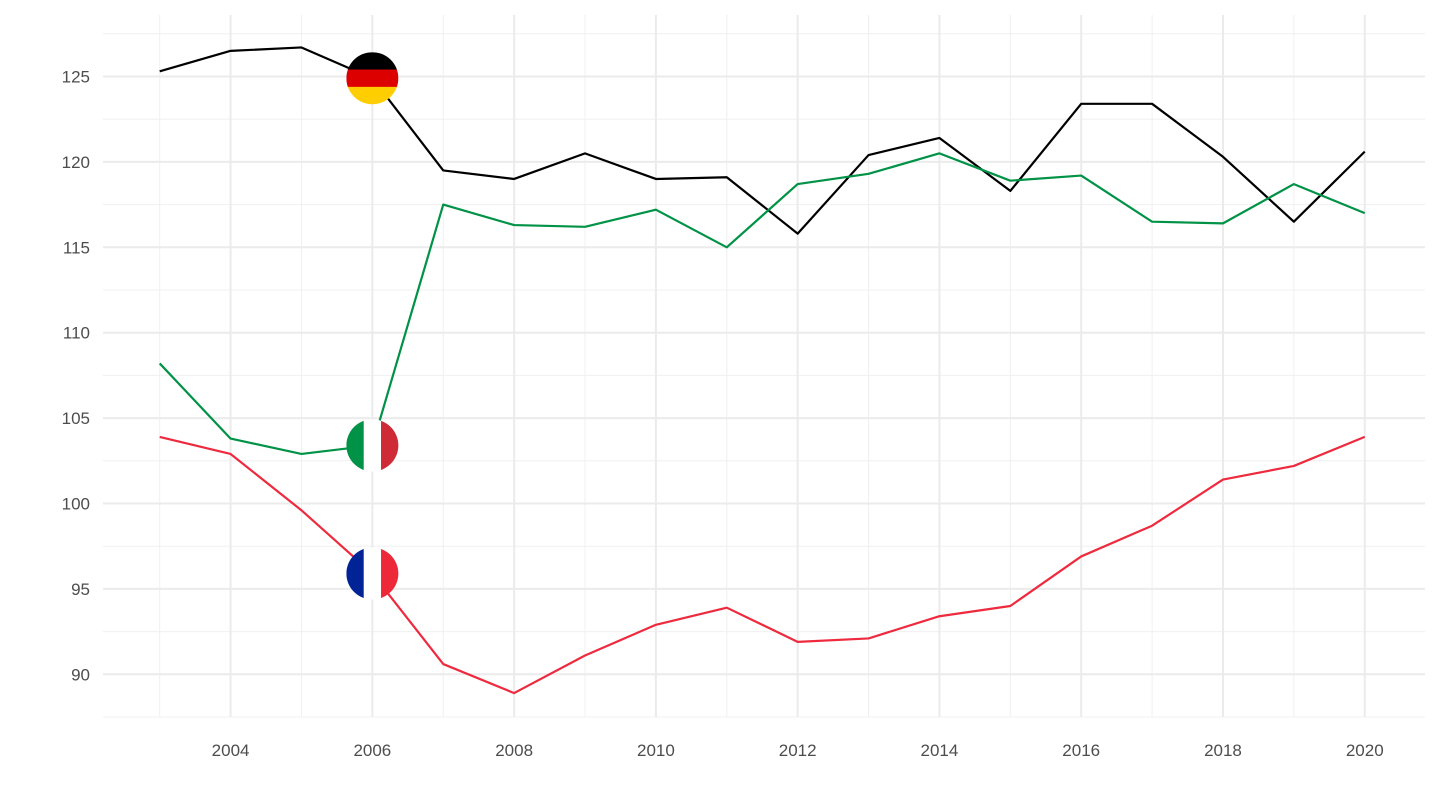 This screenshot has height=810, width=1440. What do you see at coordinates (656, 750) in the screenshot?
I see `x-tick-label: 2010` at bounding box center [656, 750].